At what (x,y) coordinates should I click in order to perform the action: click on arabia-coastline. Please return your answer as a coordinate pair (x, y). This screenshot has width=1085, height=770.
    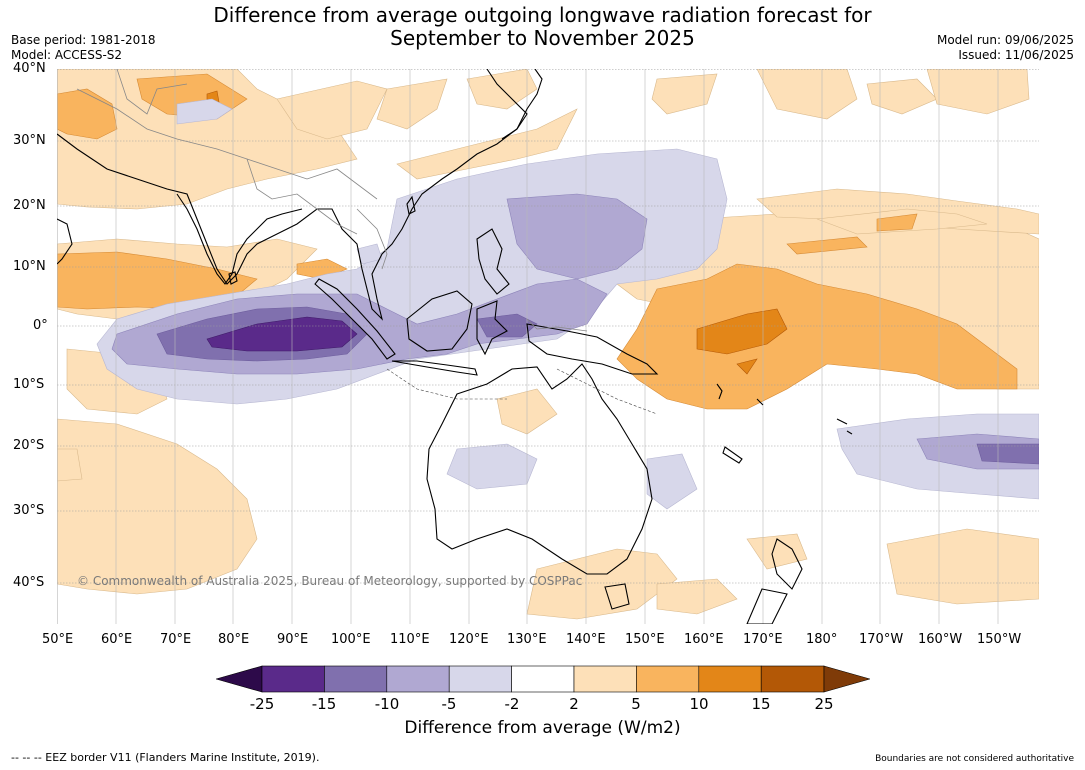
    Looking at the image, I should click on (65, 241).